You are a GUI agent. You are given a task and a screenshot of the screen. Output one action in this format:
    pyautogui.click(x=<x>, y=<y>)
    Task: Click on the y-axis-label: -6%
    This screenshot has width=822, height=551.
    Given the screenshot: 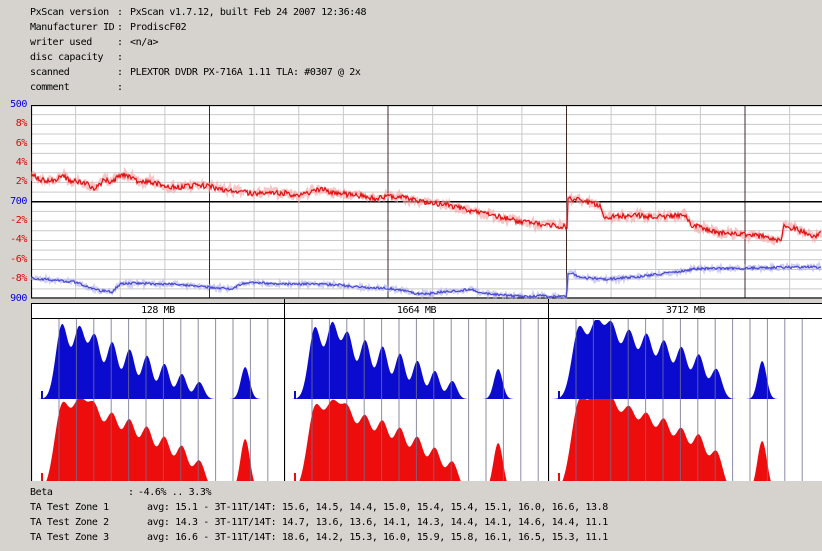 What is the action you would take?
    pyautogui.click(x=18, y=259)
    